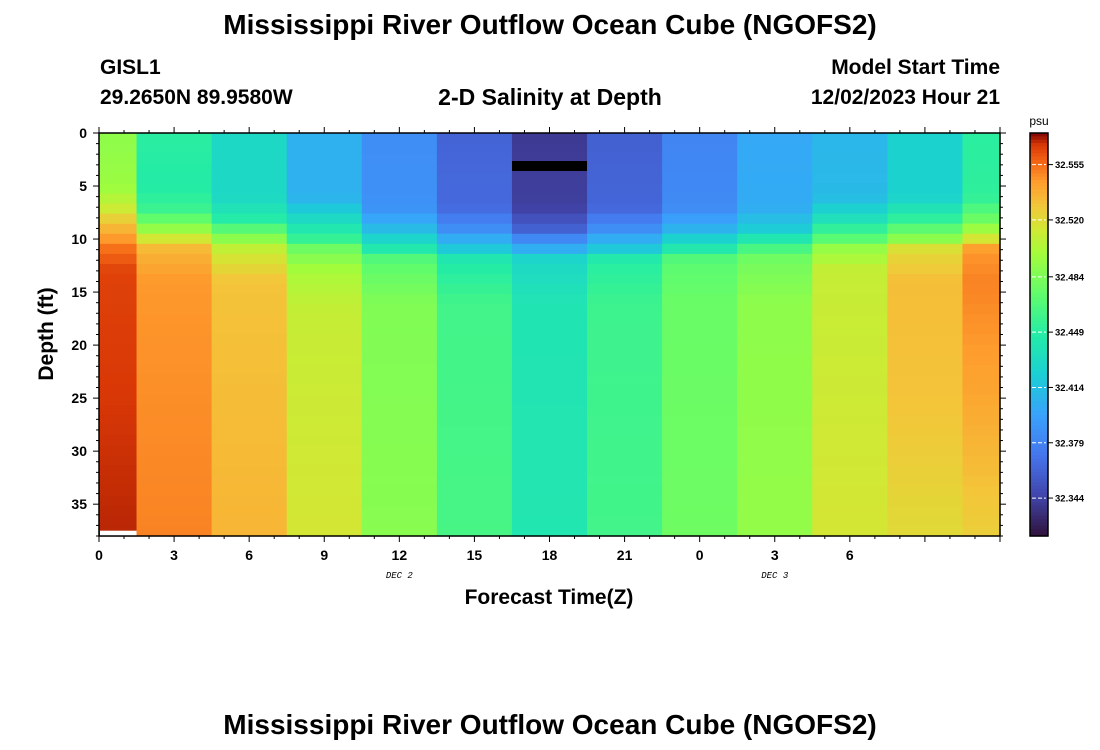  I want to click on colorbar-tick-label: 32.484, so click(1070, 277).